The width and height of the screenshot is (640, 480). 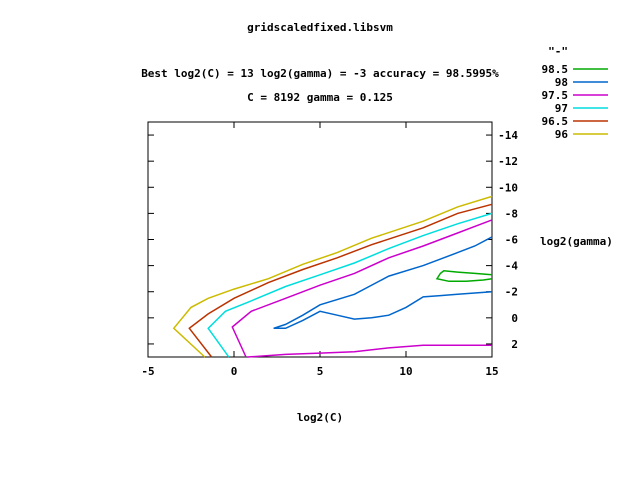 What do you see at coordinates (234, 371) in the screenshot?
I see `x-tick-label: 0` at bounding box center [234, 371].